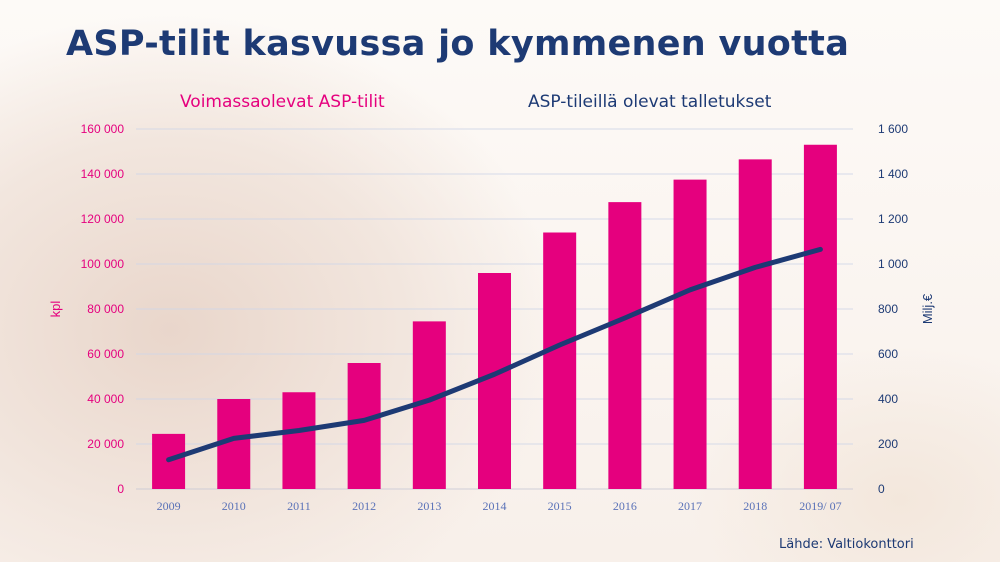 The width and height of the screenshot is (1000, 562). What do you see at coordinates (690, 506) in the screenshot?
I see `x-tick-label: 2017` at bounding box center [690, 506].